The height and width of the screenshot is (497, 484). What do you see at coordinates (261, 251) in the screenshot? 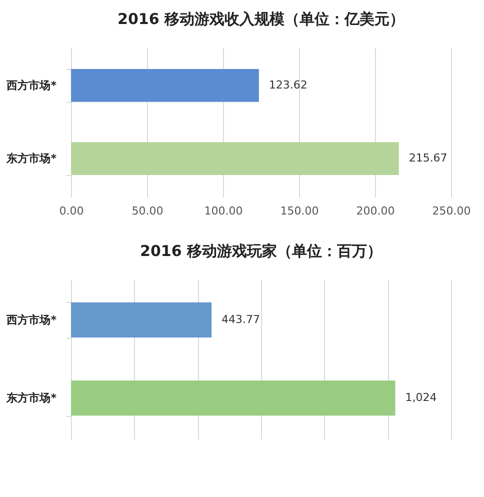
I see `chart-title: 2016 移动游戏玩家（单位：百万）` at bounding box center [261, 251].